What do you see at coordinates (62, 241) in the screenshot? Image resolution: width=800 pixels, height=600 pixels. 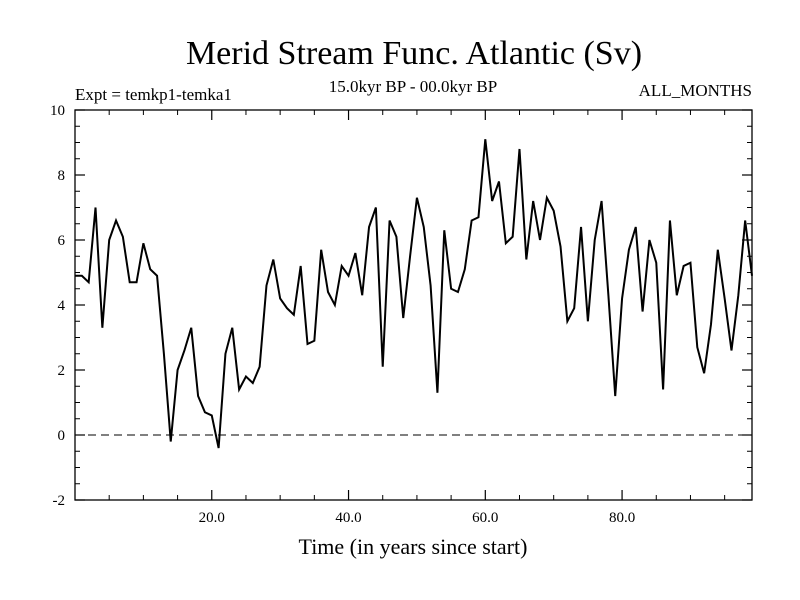 I see `y-tick-label: 6` at bounding box center [62, 241].